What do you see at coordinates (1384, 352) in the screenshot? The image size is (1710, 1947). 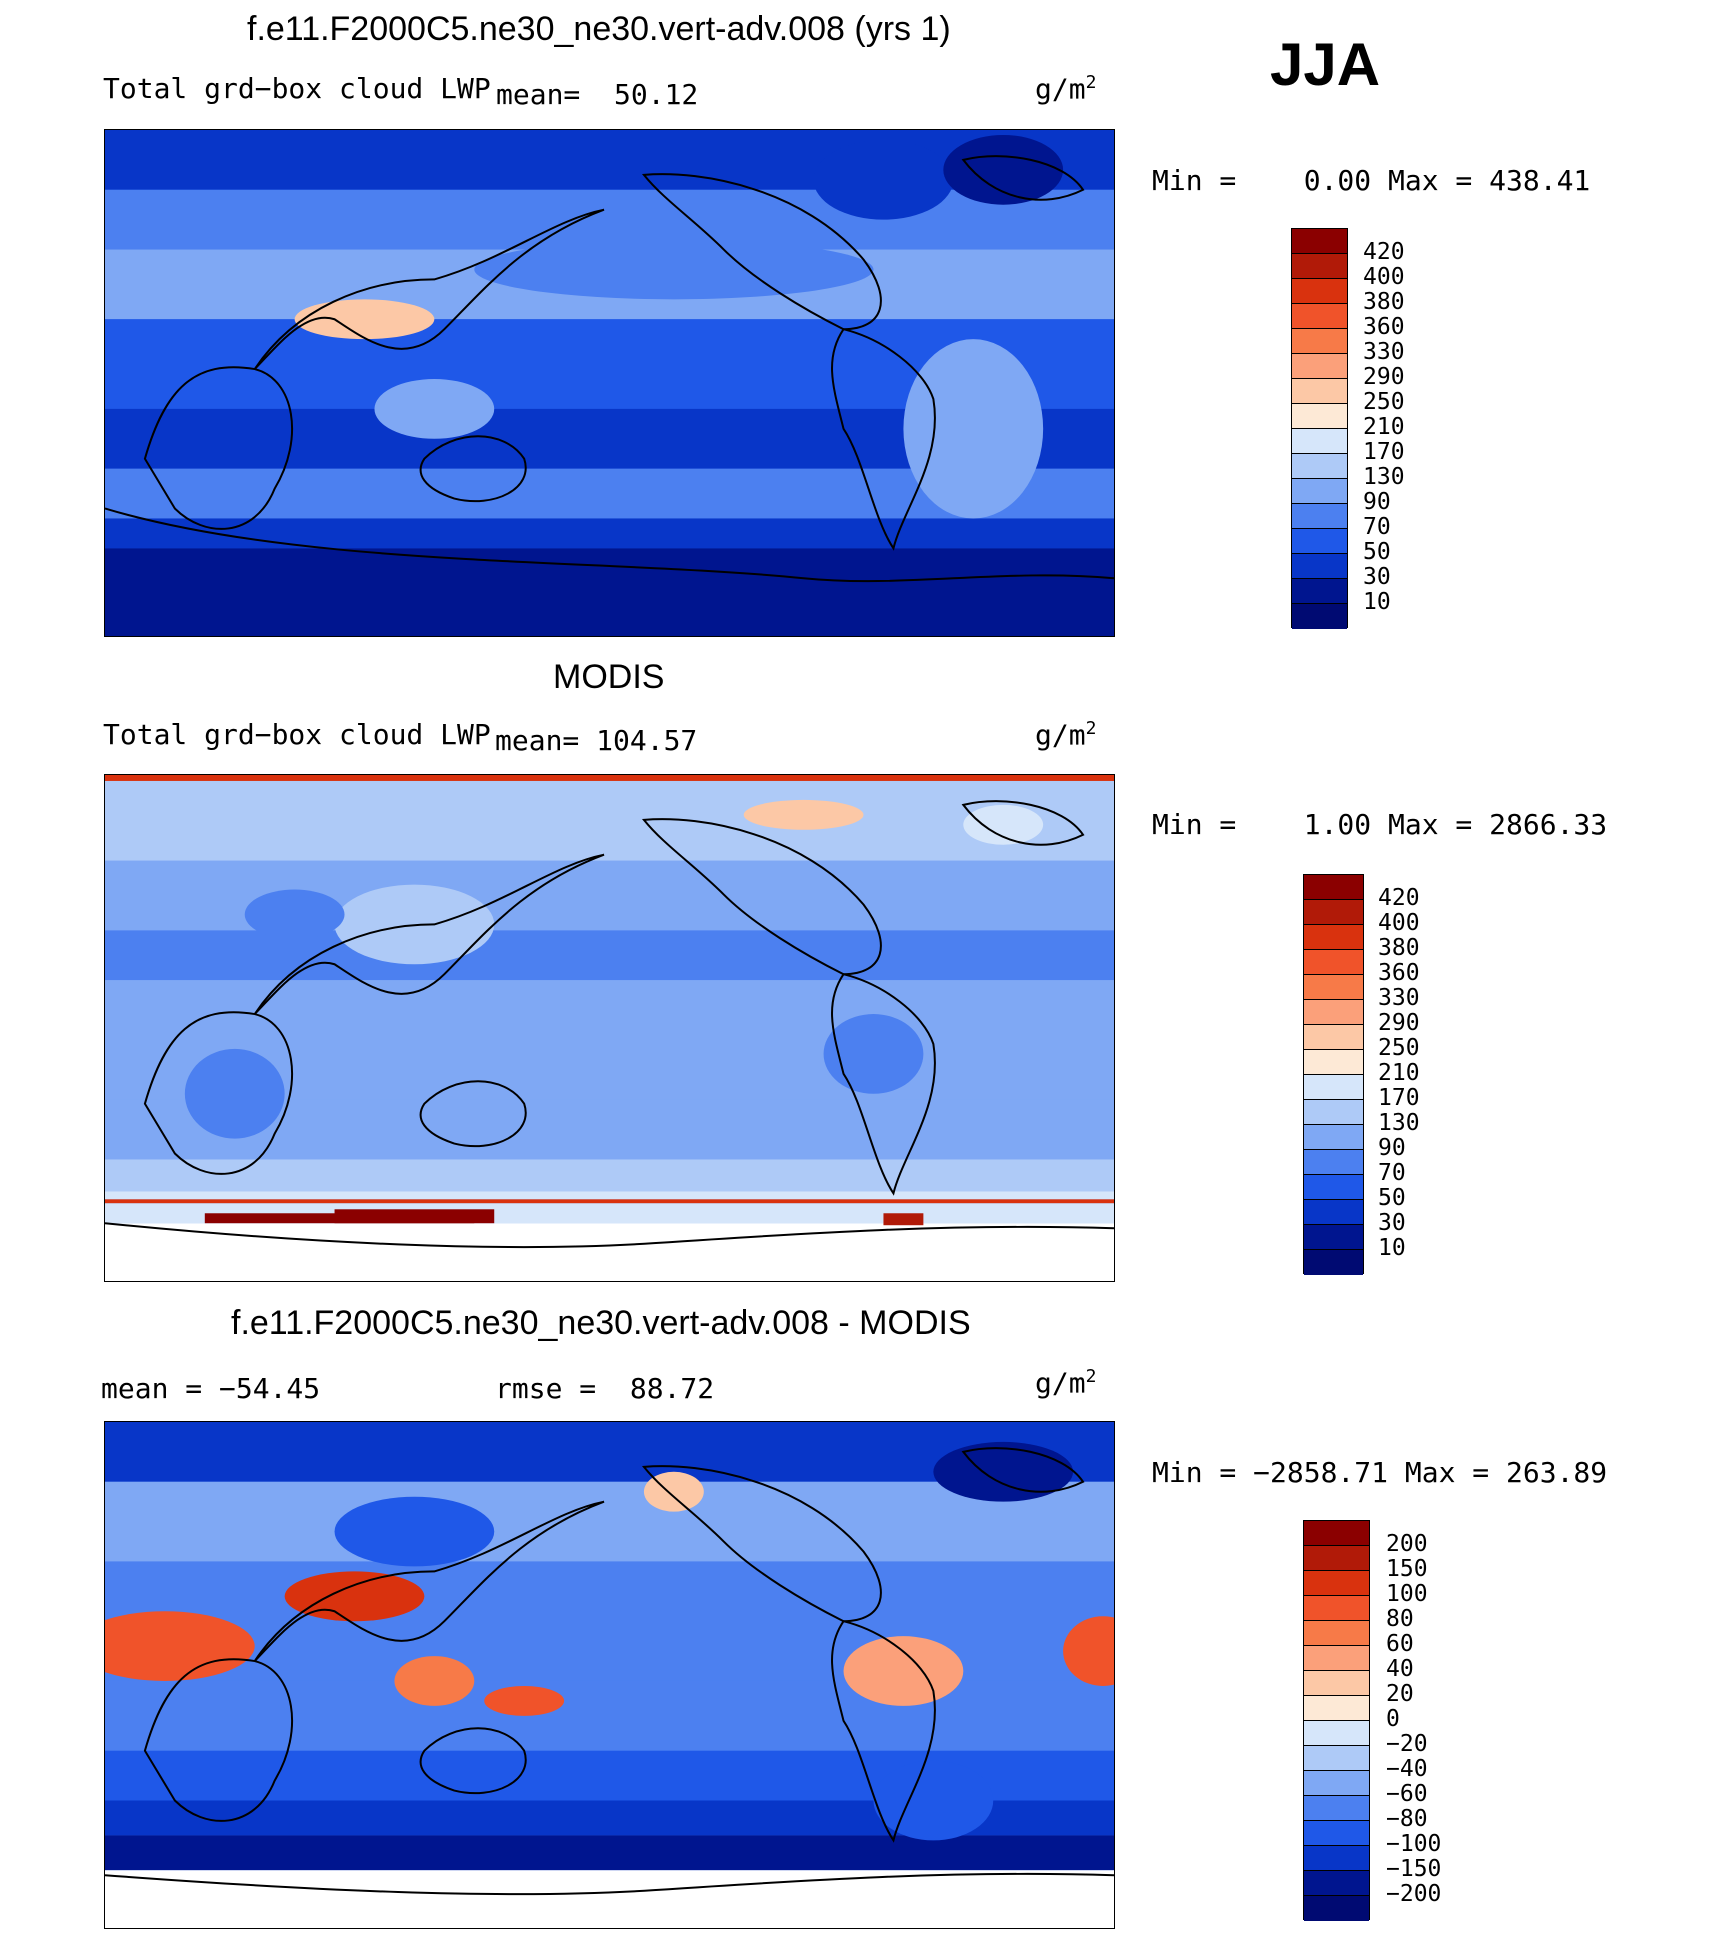 I see `colorbar-tick-label: 330` at bounding box center [1384, 352].